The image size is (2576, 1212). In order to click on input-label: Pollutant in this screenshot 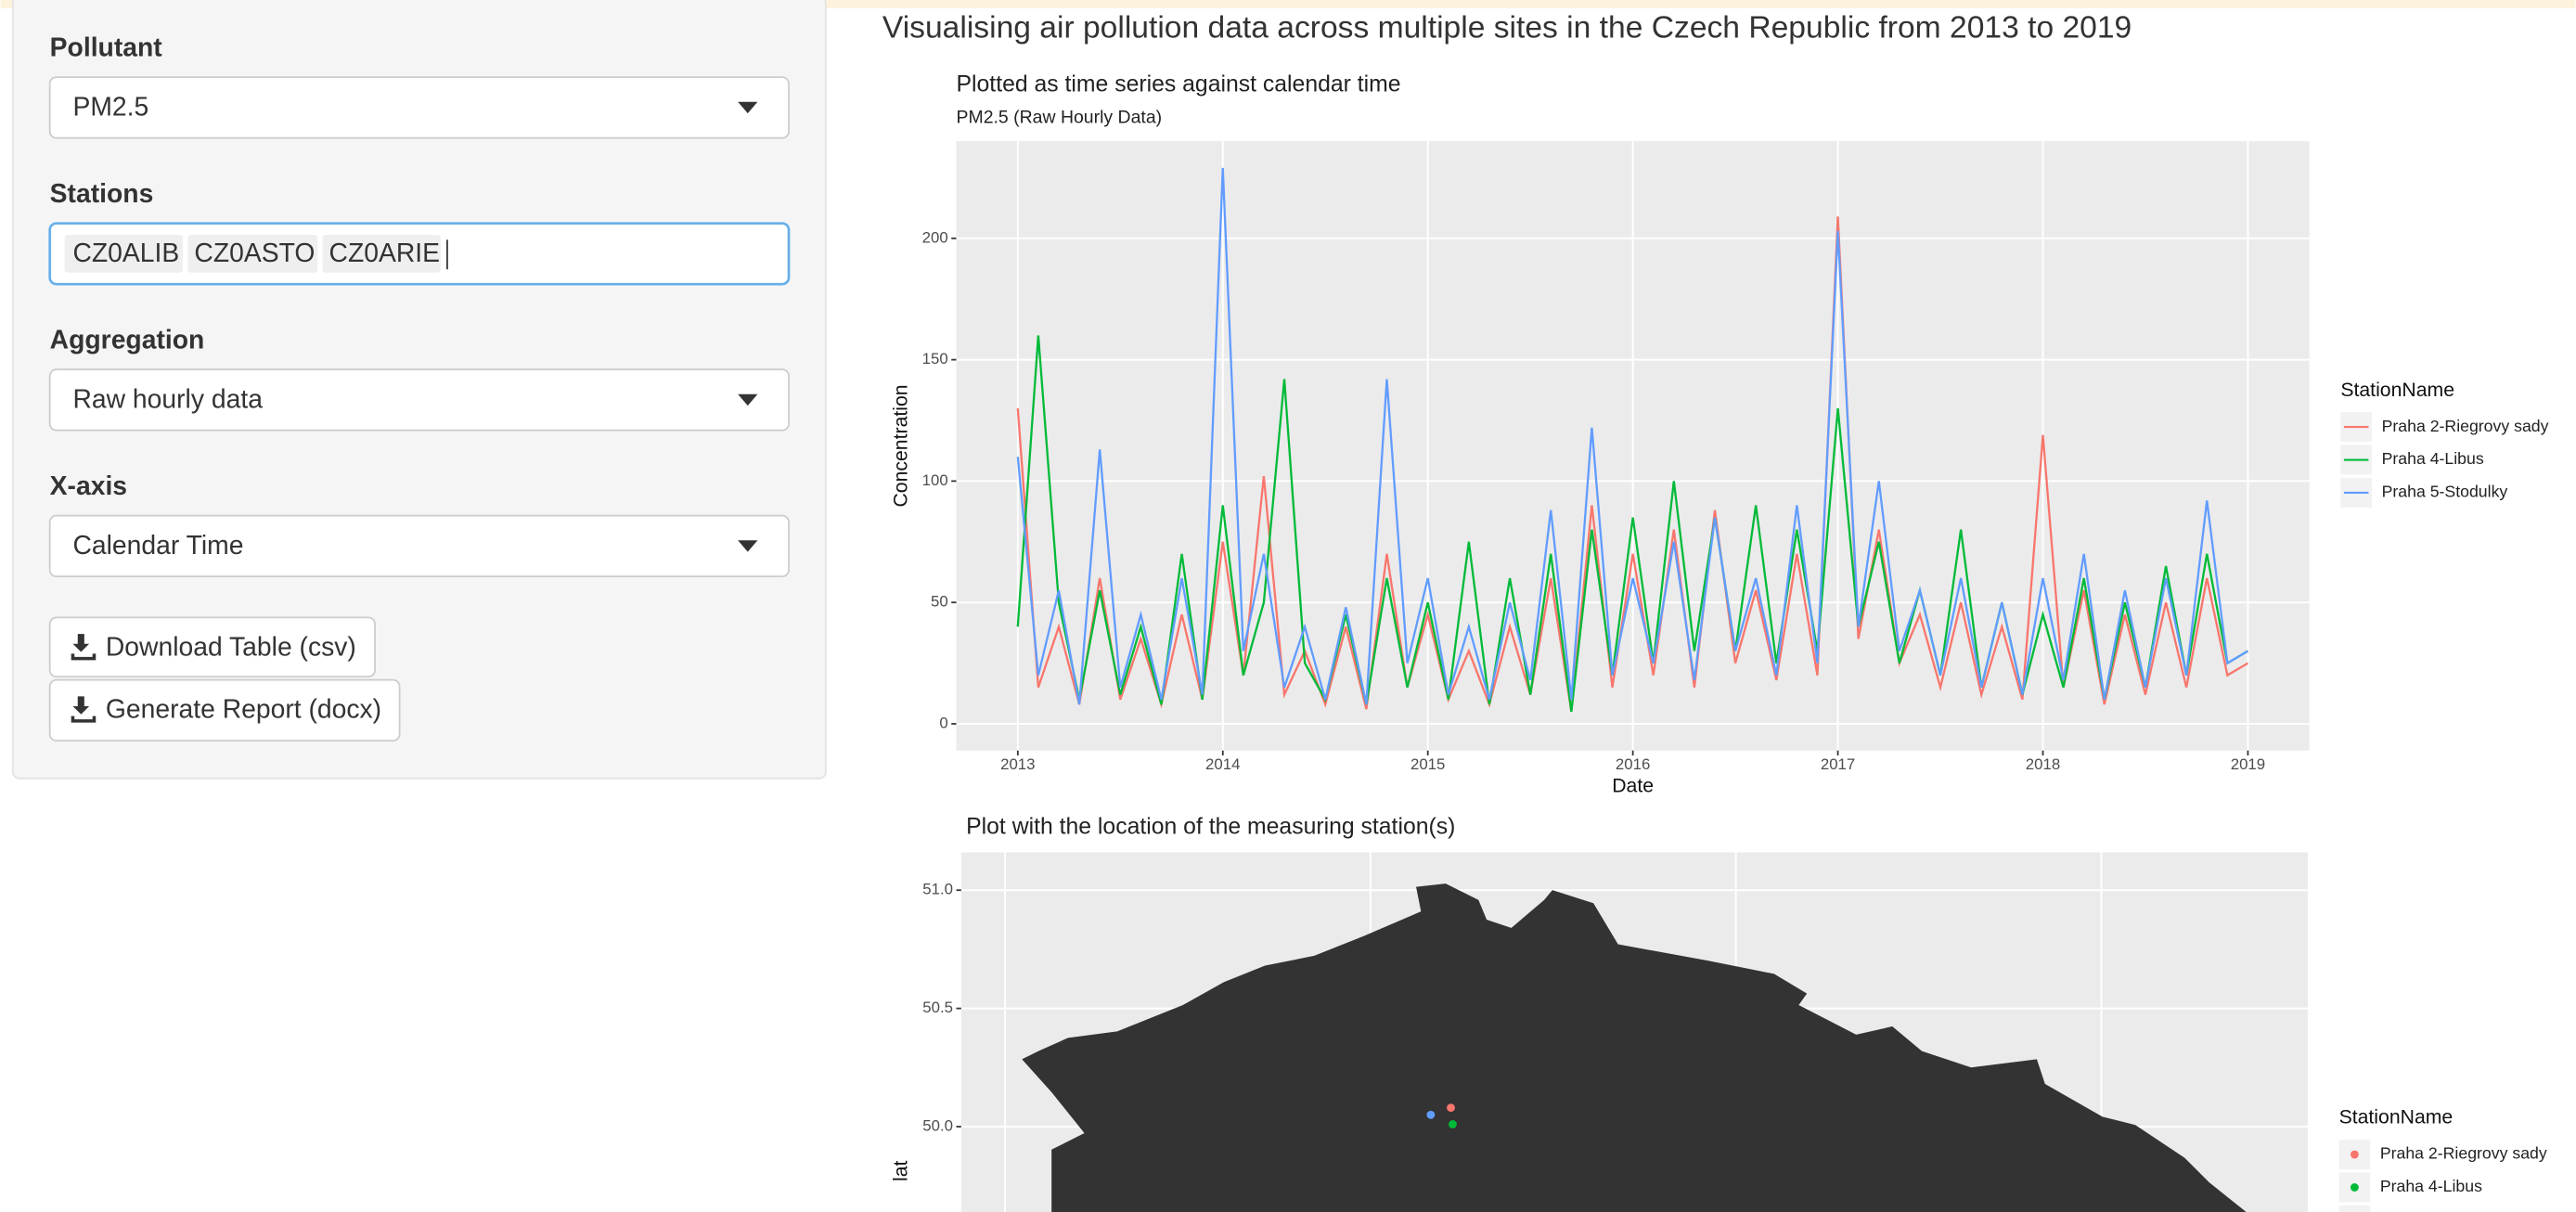, I will do `click(106, 47)`.